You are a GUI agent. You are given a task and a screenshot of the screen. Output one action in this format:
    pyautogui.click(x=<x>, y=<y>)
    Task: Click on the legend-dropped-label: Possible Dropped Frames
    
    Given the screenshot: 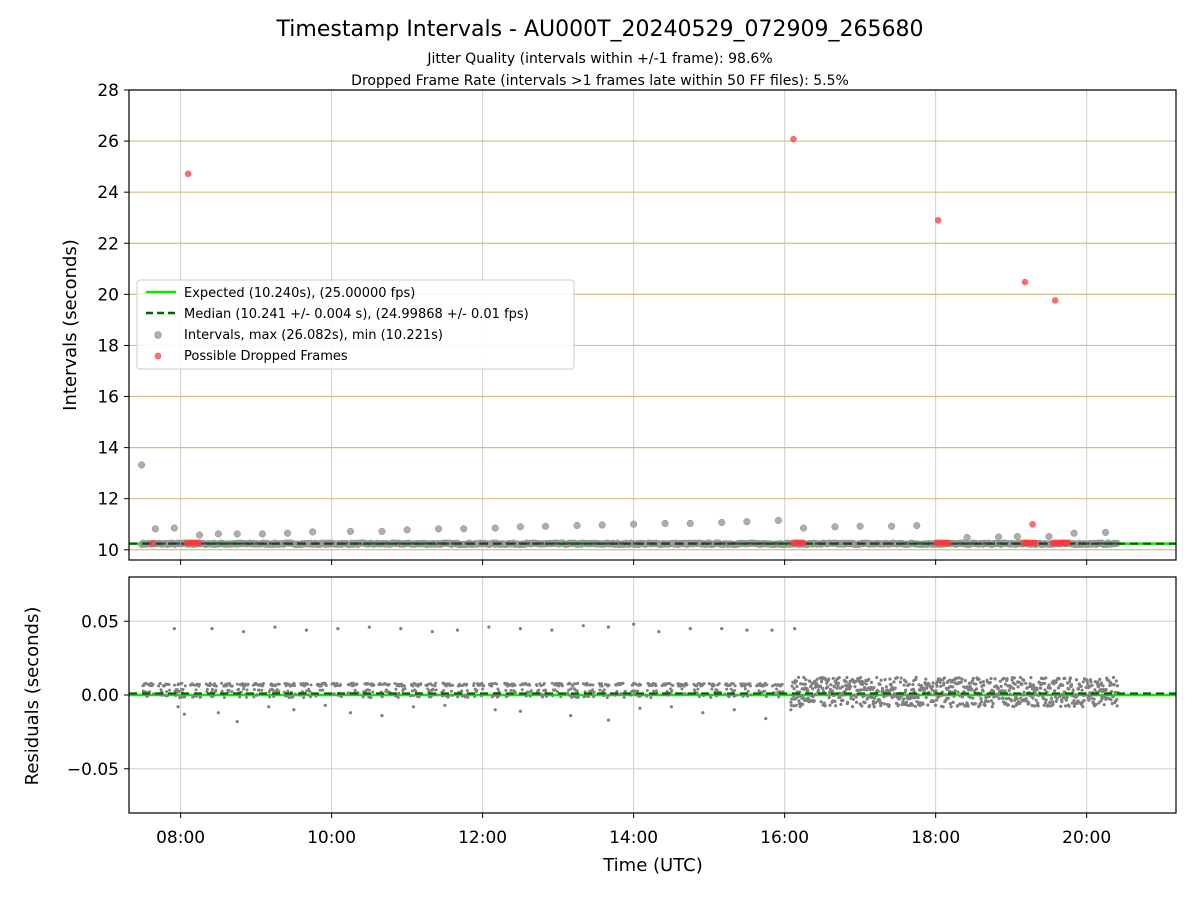 What is the action you would take?
    pyautogui.click(x=266, y=356)
    